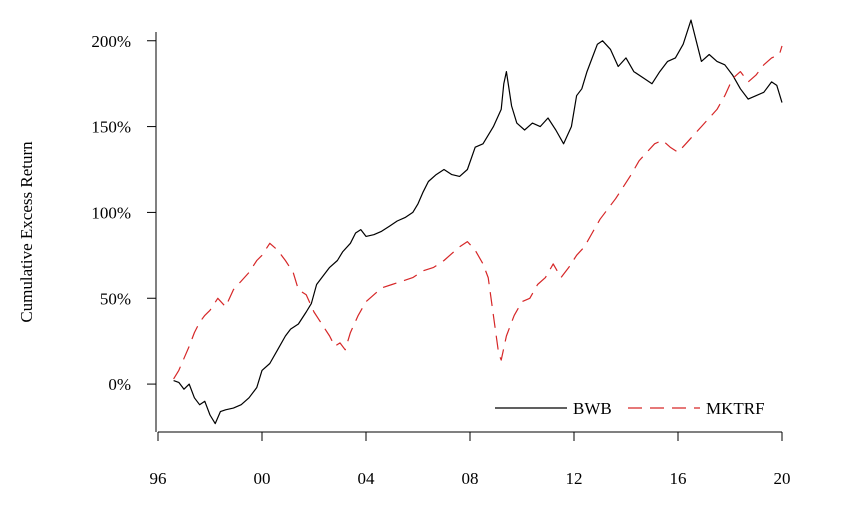 This screenshot has height=511, width=847. I want to click on y-ticks: 0% 50% 100% 150% 200%, so click(123, 213).